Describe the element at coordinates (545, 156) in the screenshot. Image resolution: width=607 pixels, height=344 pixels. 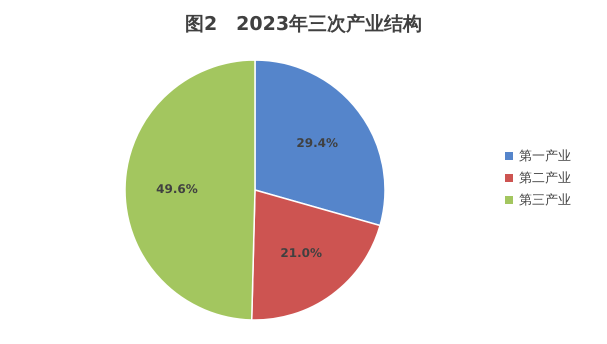
I see `legend-label: 第一产业` at that location.